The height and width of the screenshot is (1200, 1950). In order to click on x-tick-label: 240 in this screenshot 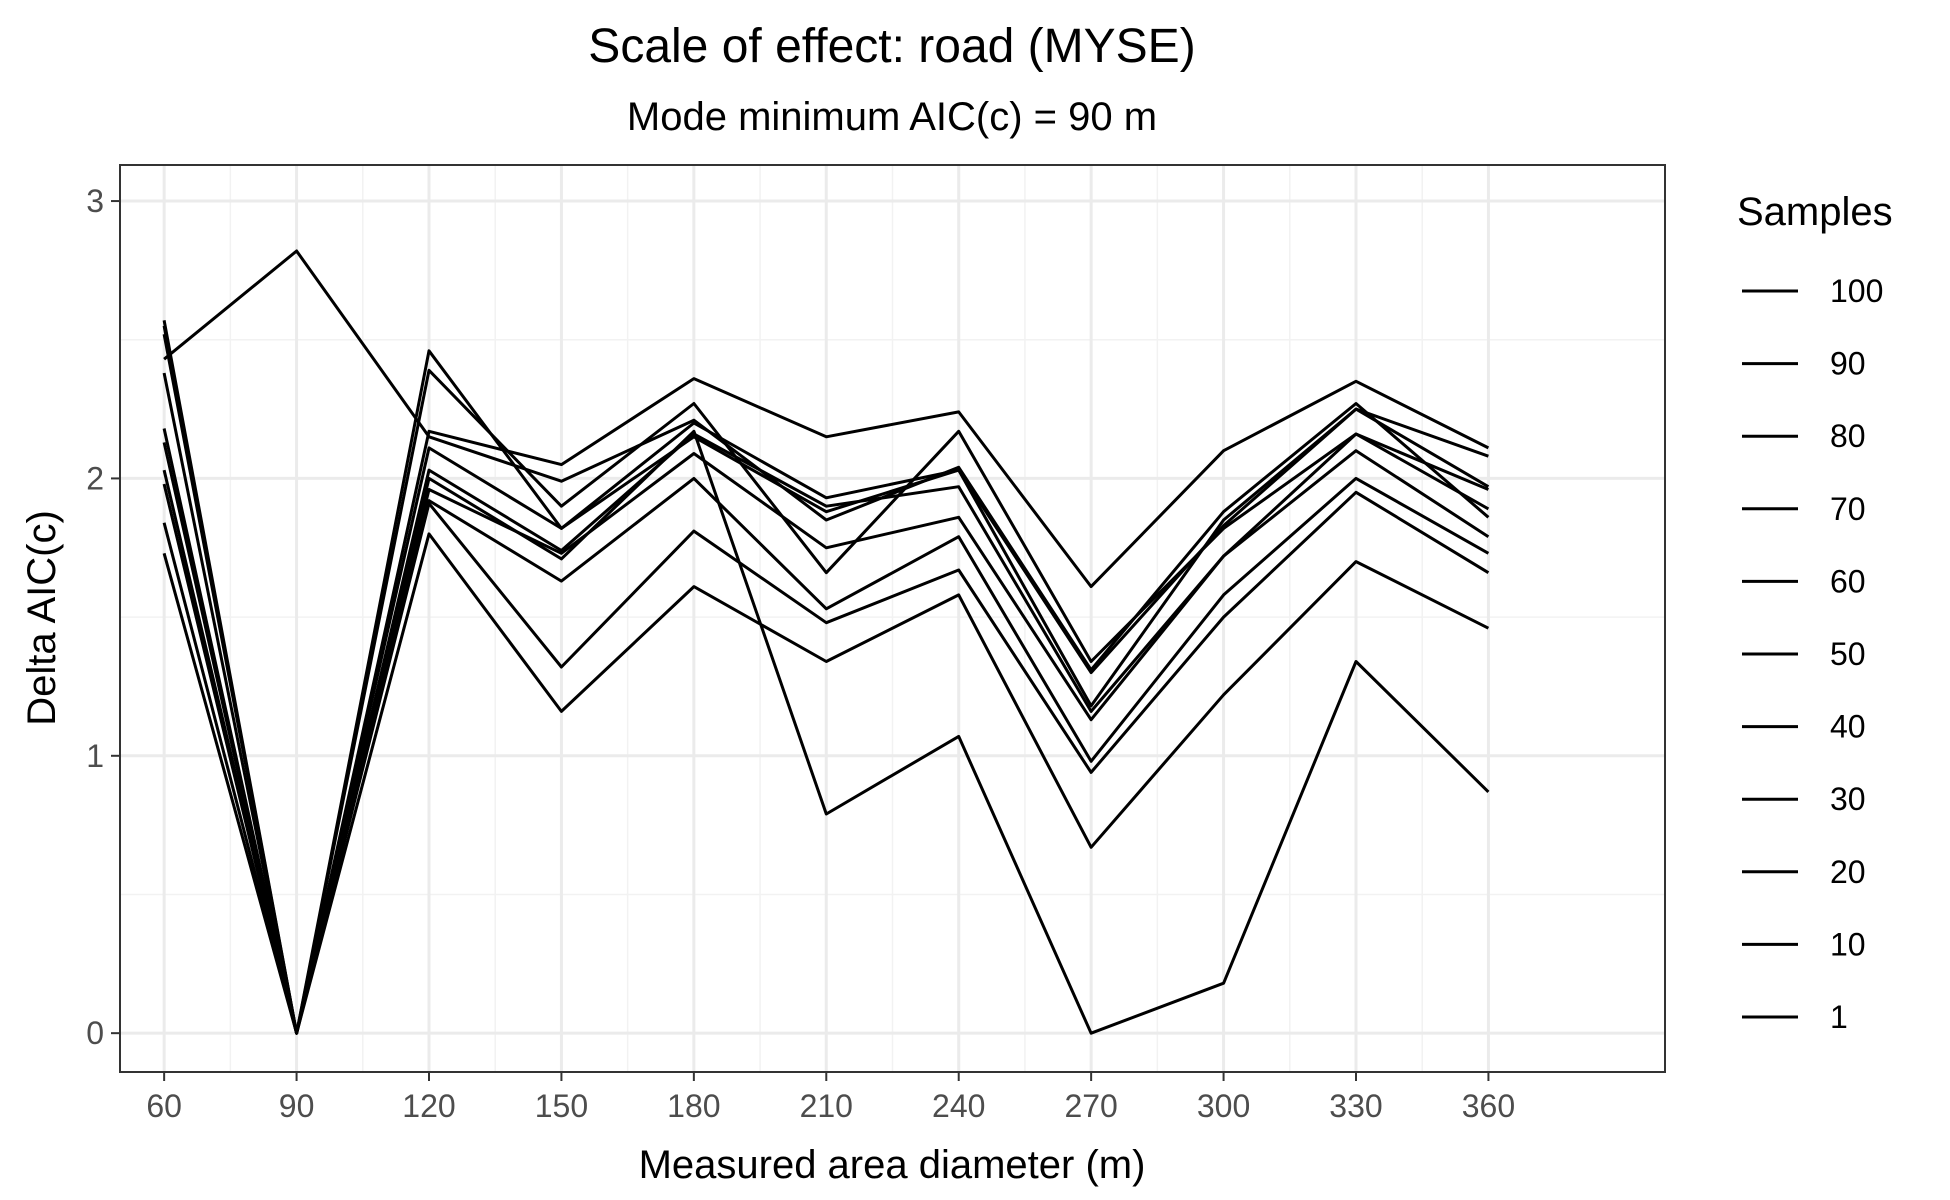, I will do `click(958, 1106)`.